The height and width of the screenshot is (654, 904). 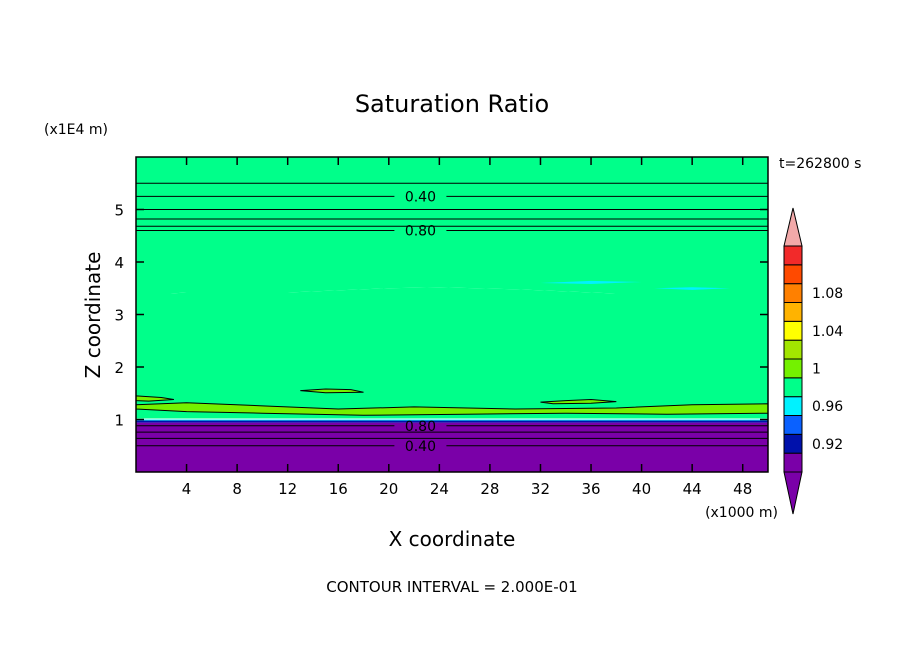 What do you see at coordinates (827, 445) in the screenshot?
I see `colorbar-label-0: 0.92` at bounding box center [827, 445].